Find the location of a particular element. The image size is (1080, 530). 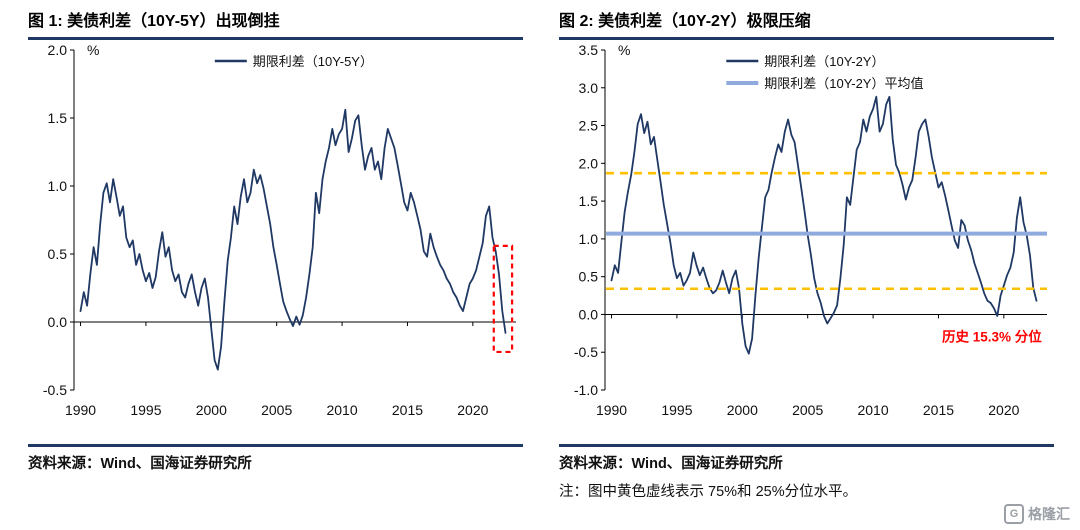

percentile-annotation: 历史 15.3% 分位 is located at coordinates (992, 337).